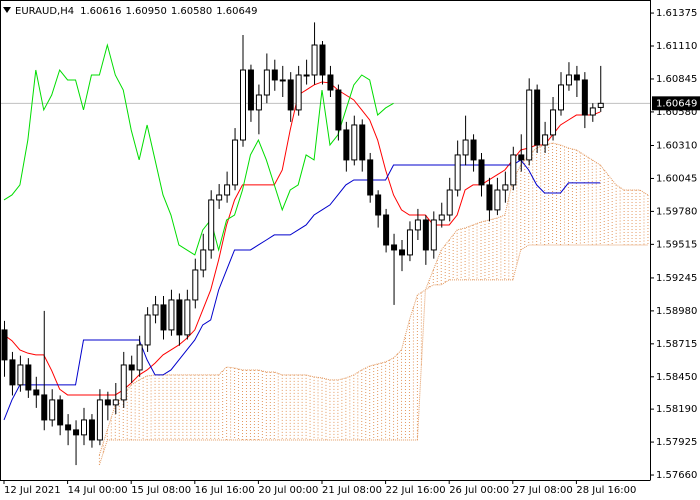  What do you see at coordinates (676, 475) in the screenshot?
I see `y-tick-label: 1.57660` at bounding box center [676, 475].